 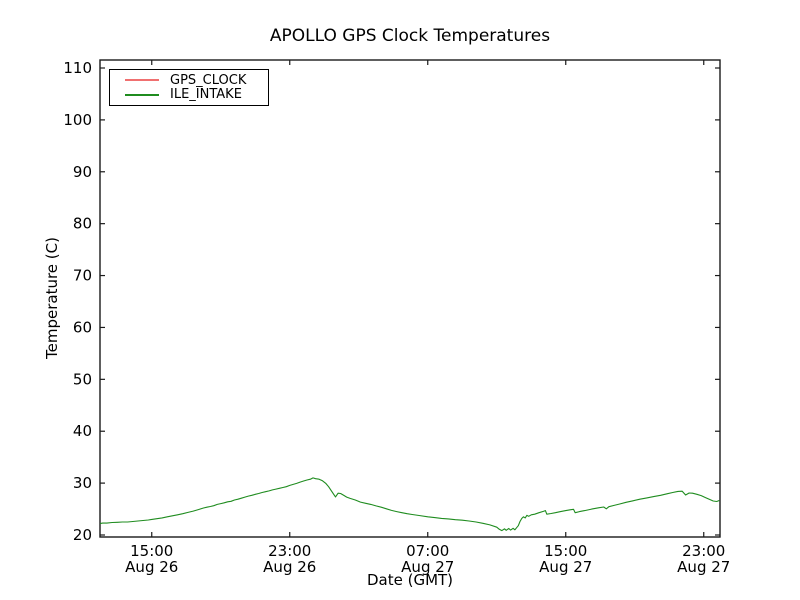 I want to click on chart-title: APOLLO GPS Clock Temperatures, so click(x=410, y=36).